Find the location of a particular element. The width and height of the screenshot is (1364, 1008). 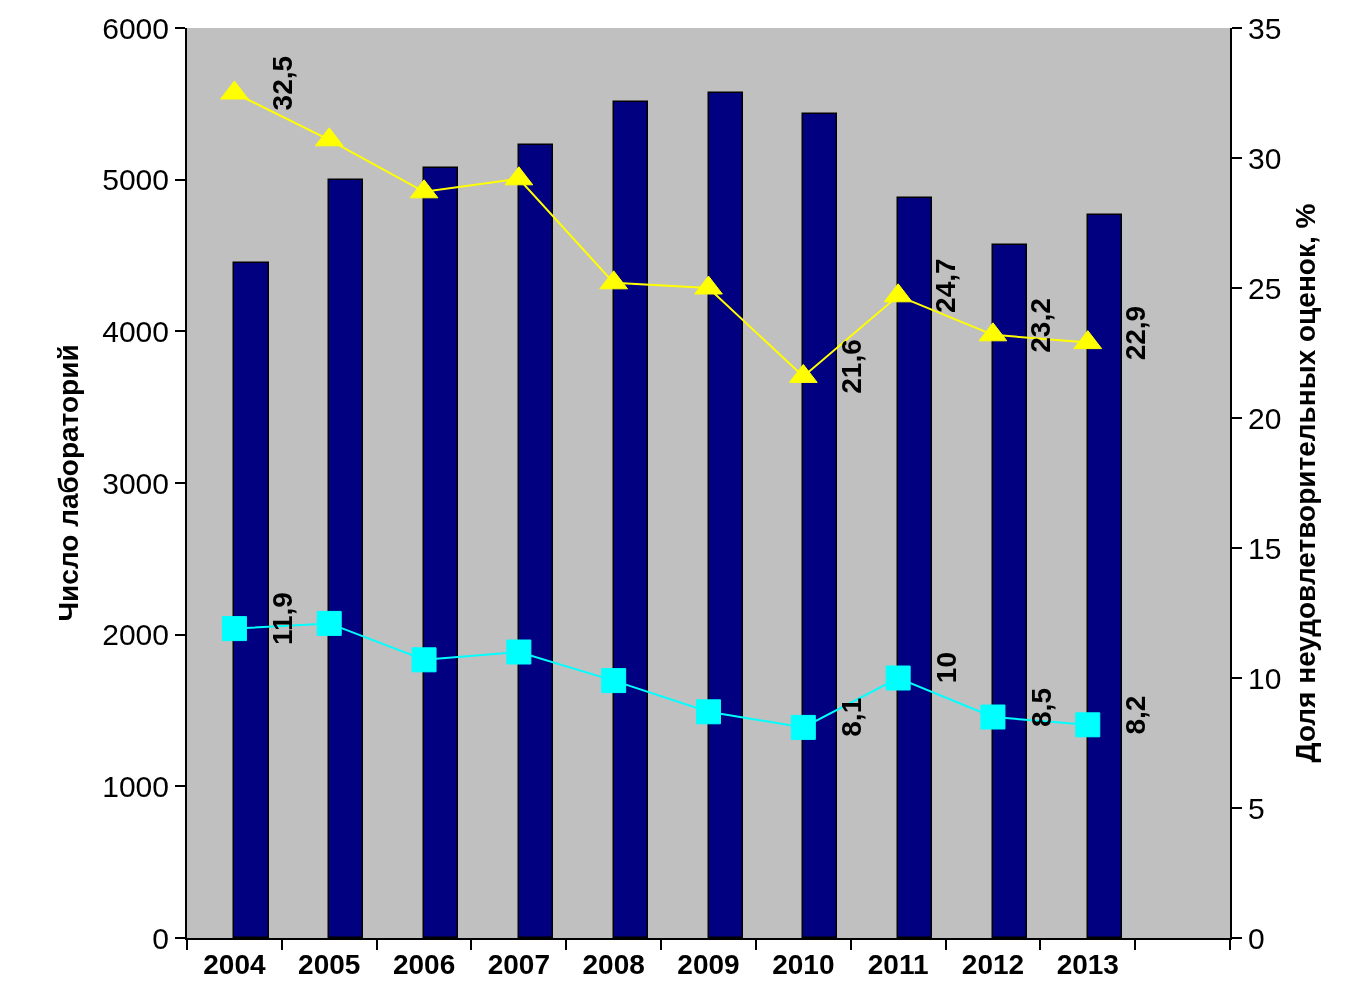

y2-tick-label: 35 is located at coordinates (1265, 28).